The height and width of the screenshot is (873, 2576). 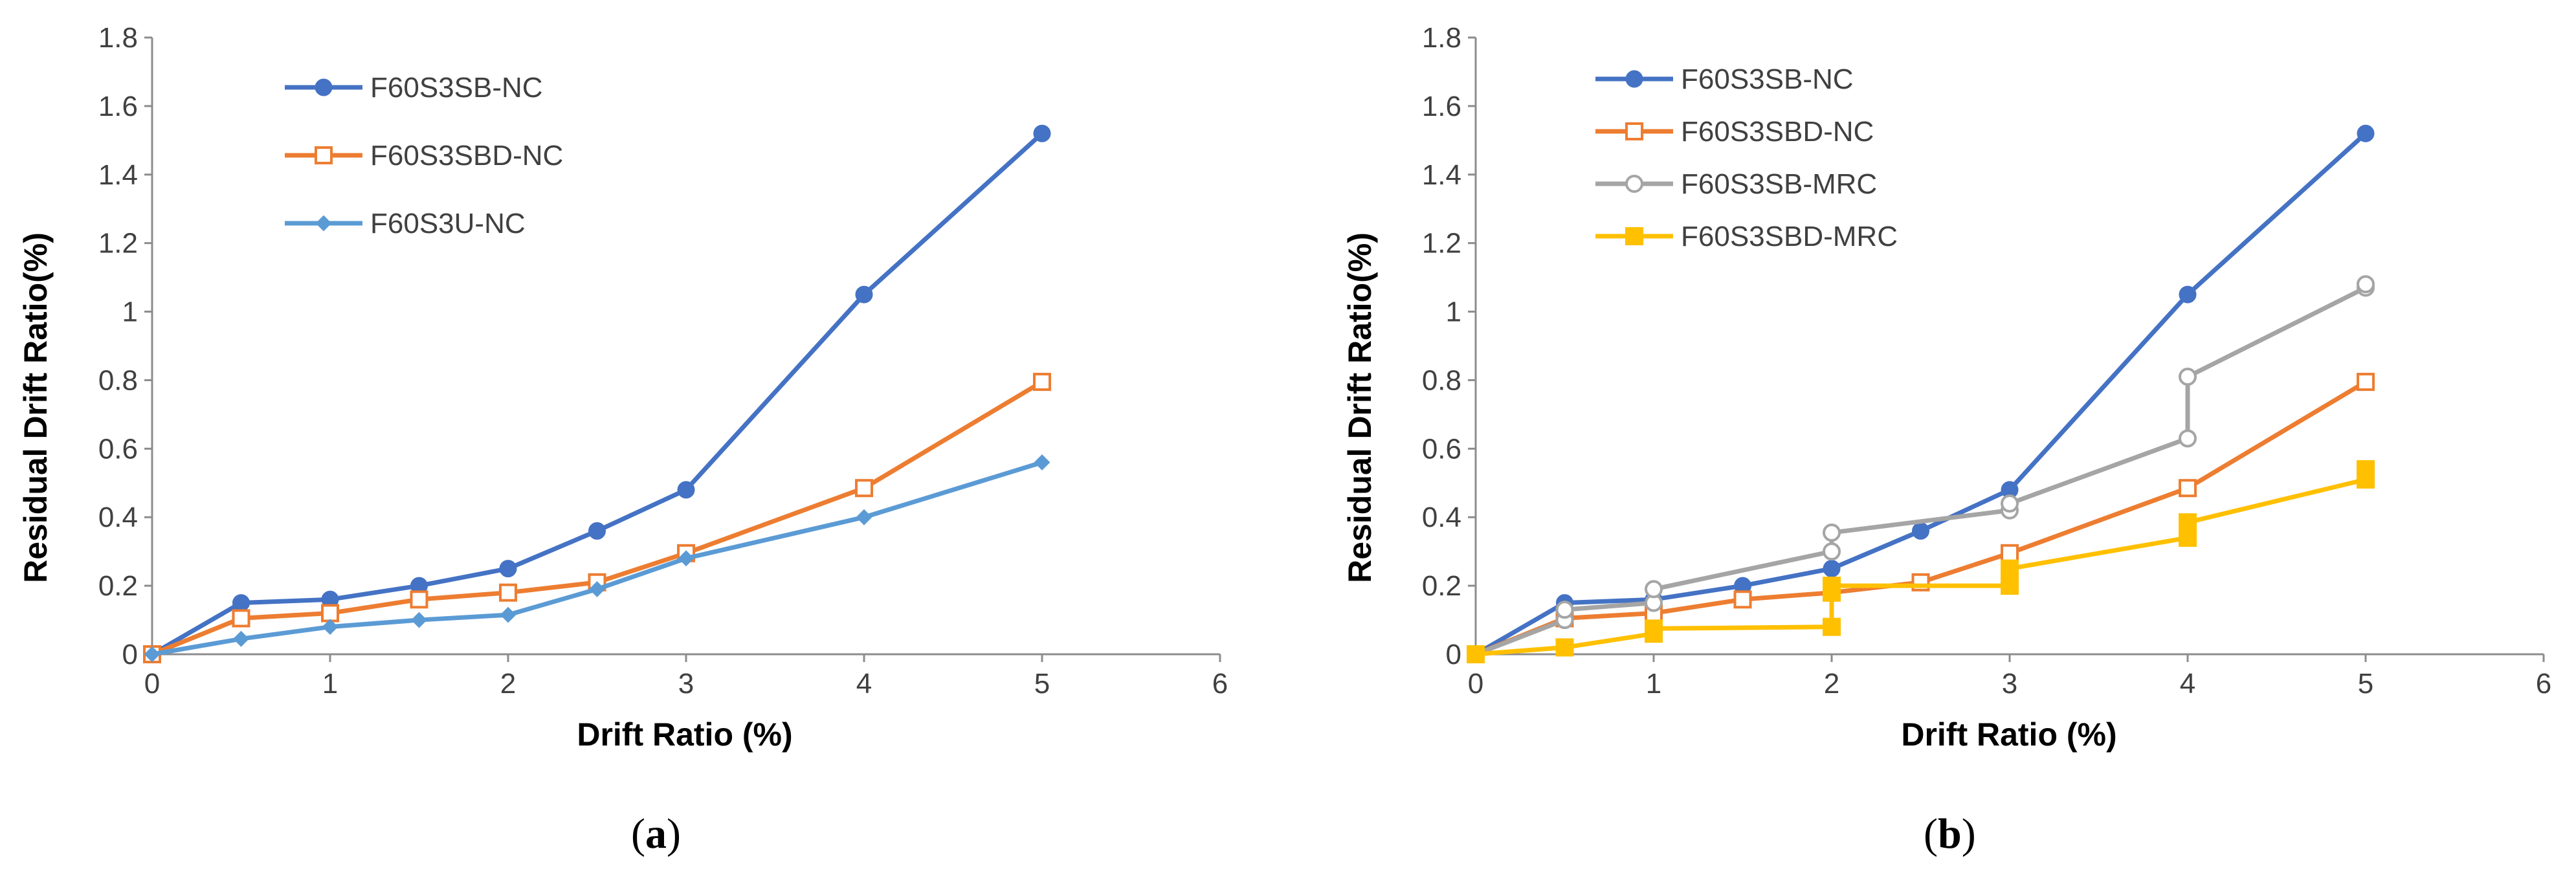 I want to click on y-tick-label: 0.6, so click(x=1441, y=449).